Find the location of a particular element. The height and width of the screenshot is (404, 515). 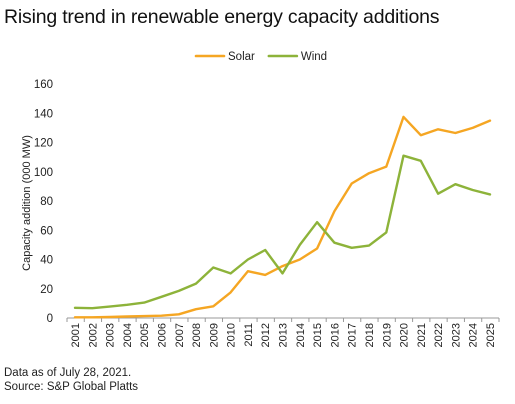

x-tick-label: 2012 is located at coordinates (266, 335).